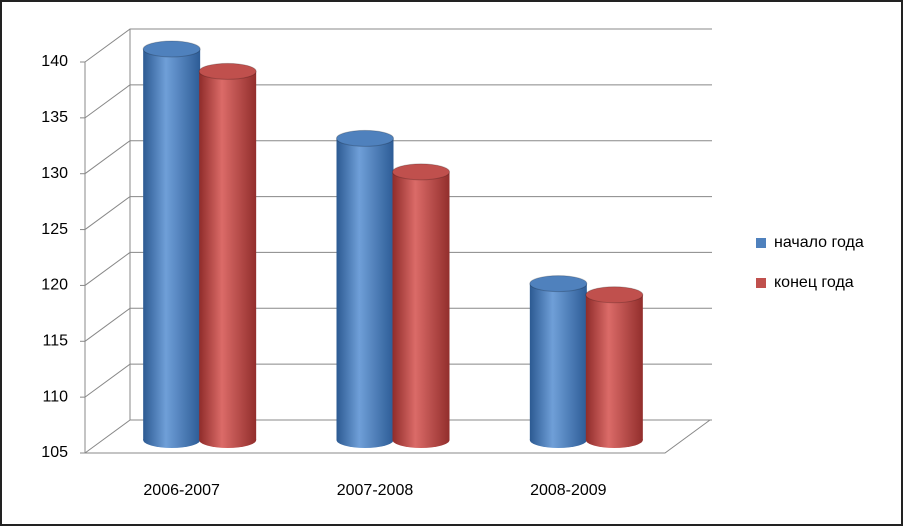 This screenshot has height=526, width=903. Describe the element at coordinates (181, 490) in the screenshot. I see `x-tick-label: 2006-2007` at that location.